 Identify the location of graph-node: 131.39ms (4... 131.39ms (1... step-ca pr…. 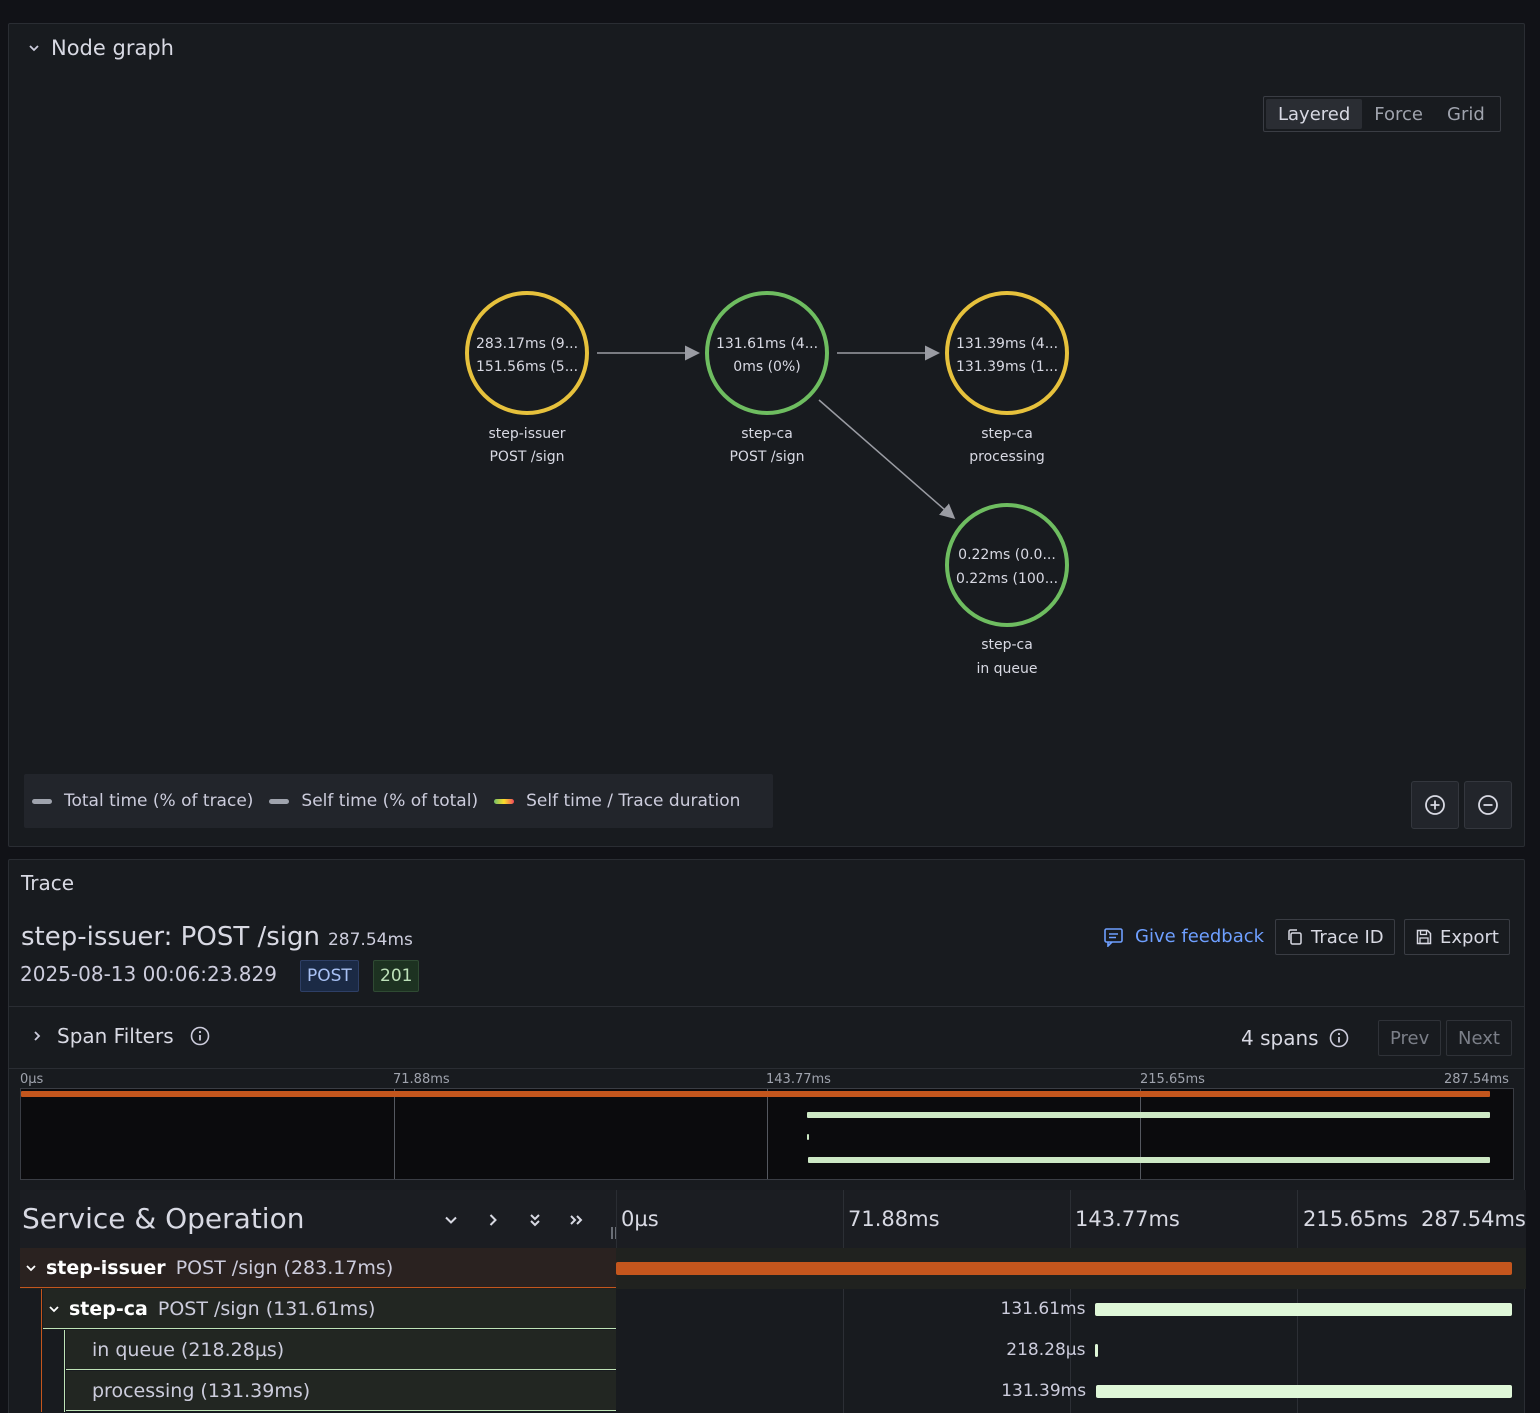
(1007, 378).